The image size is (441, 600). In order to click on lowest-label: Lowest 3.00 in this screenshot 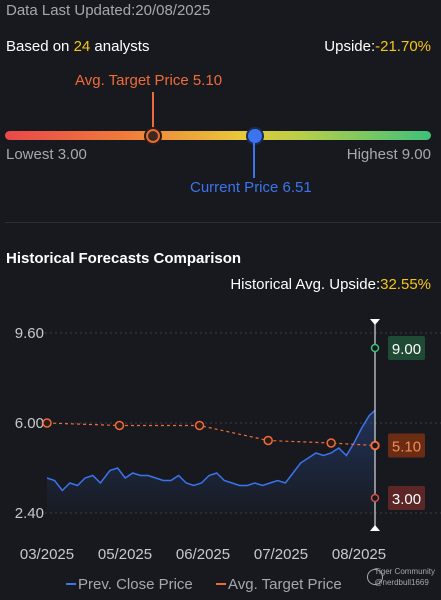, I will do `click(46, 154)`.